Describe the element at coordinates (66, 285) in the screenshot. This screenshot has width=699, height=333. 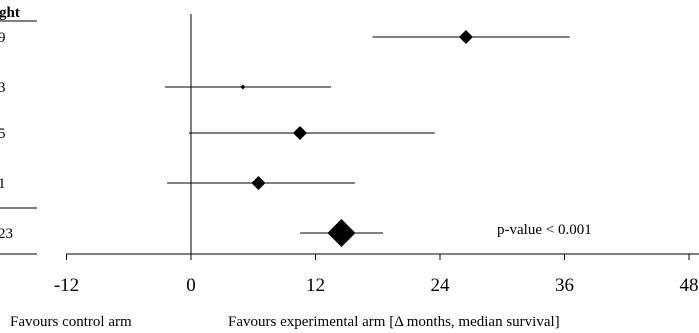
I see `x-tick-label: -12` at that location.